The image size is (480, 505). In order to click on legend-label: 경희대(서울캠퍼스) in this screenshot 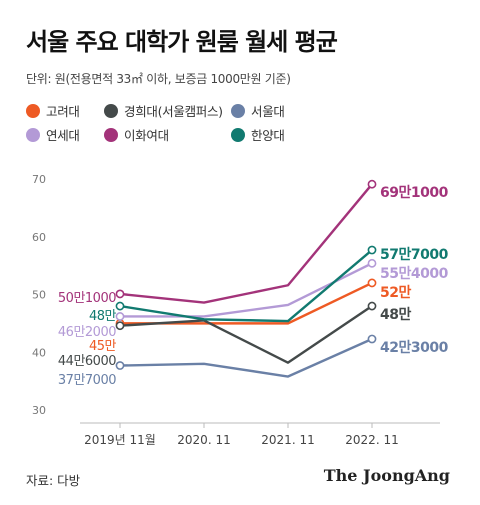, I will do `click(173, 111)`.